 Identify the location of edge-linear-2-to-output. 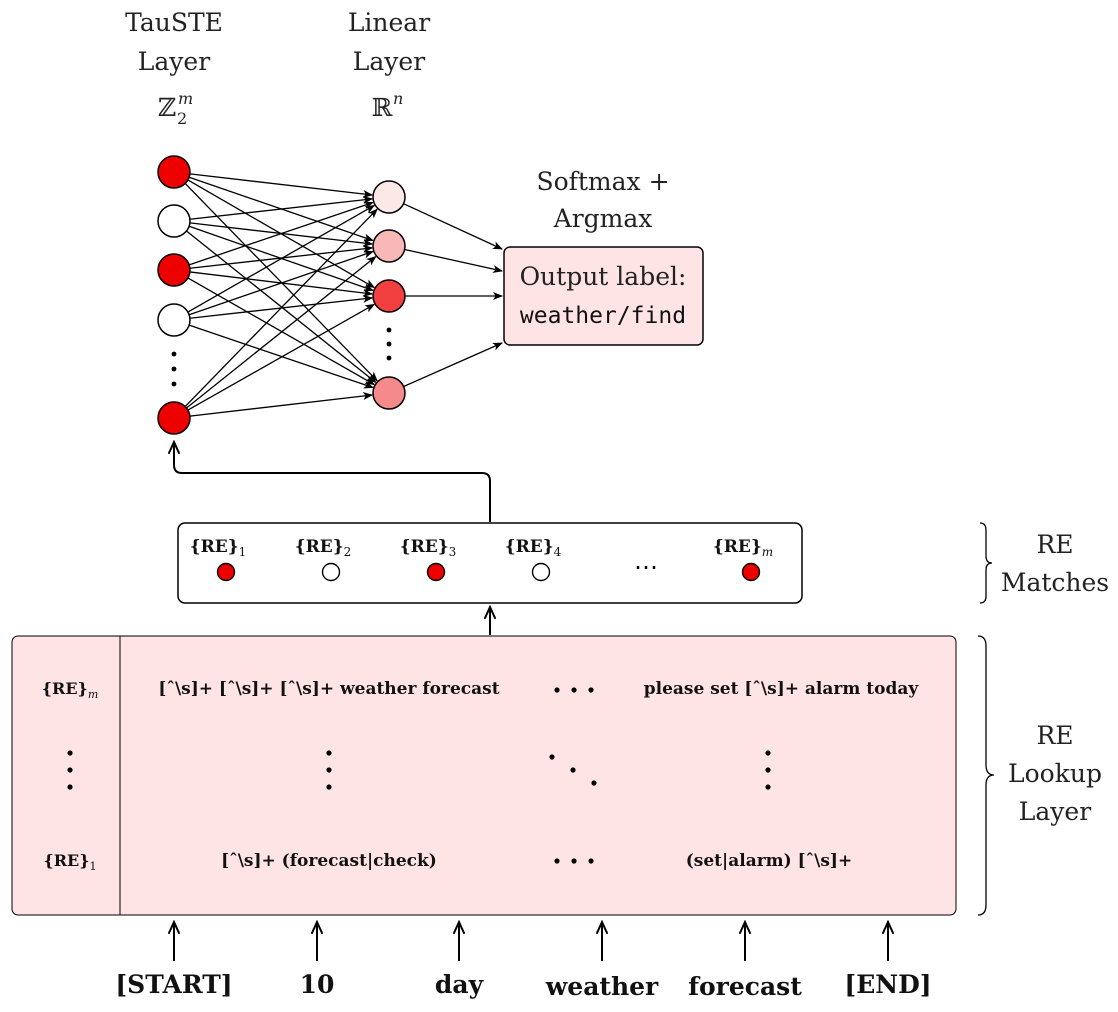
(453, 260).